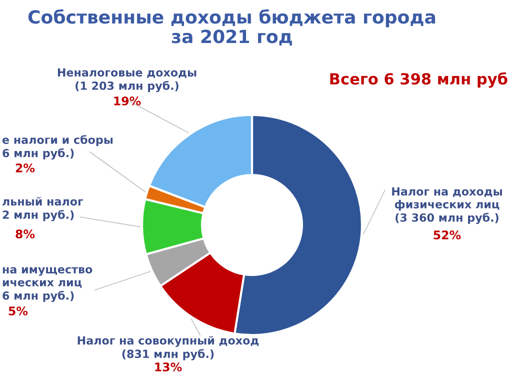 The height and width of the screenshot is (373, 514). What do you see at coordinates (168, 367) in the screenshot?
I see `data-label: 13%` at bounding box center [168, 367].